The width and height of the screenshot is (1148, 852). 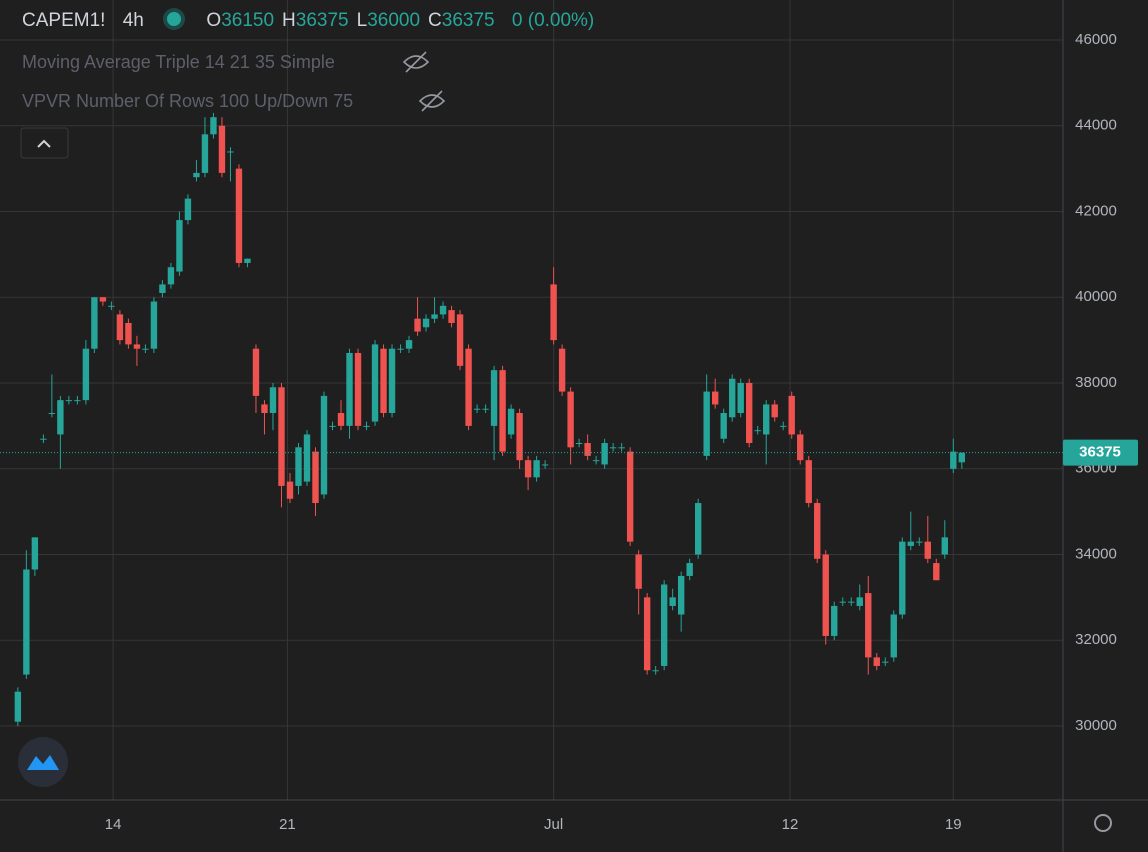 What do you see at coordinates (214, 20) in the screenshot?
I see `ohlc-label: O` at bounding box center [214, 20].